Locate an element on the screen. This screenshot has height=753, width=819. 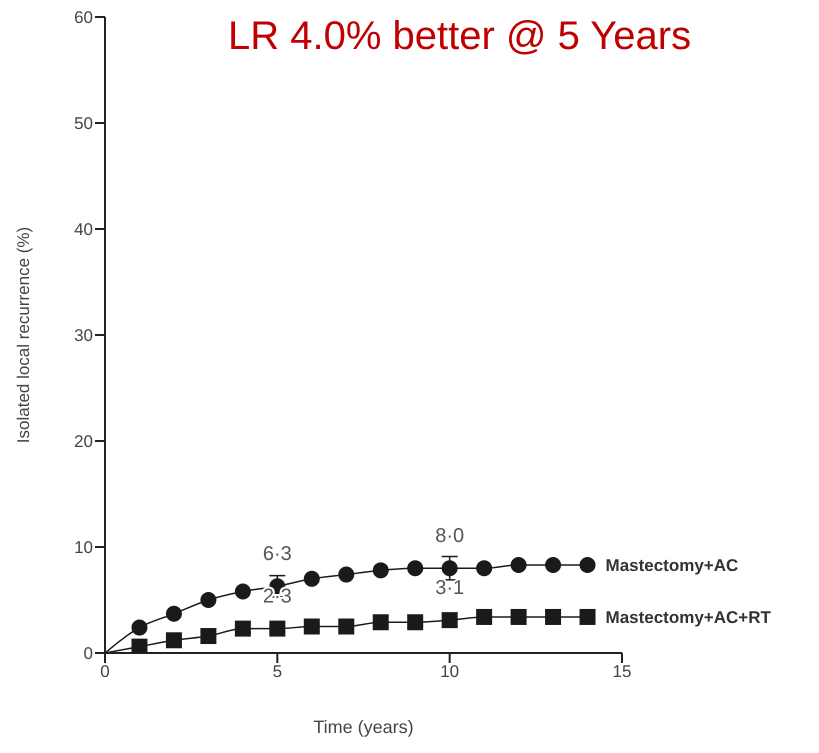
y-tick-label: 20 is located at coordinates (83, 442).